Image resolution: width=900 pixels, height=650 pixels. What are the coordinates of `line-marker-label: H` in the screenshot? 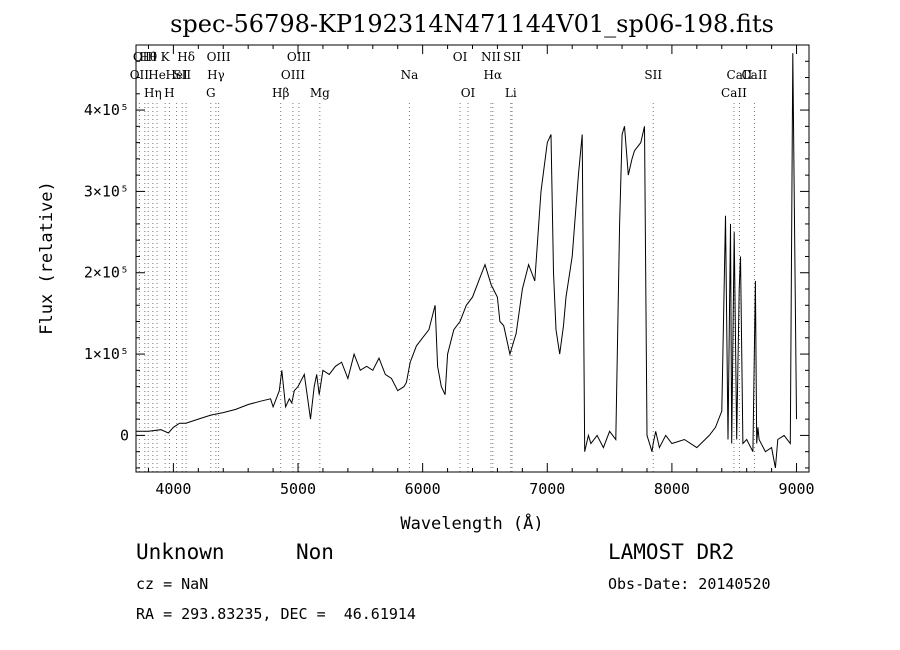 It's located at (169, 93).